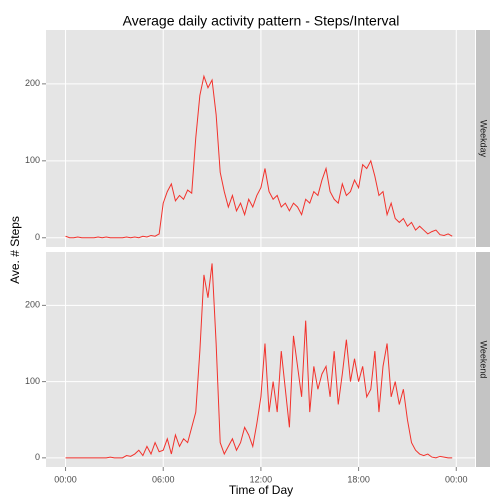  What do you see at coordinates (261, 479) in the screenshot?
I see `x-tick-label: 12:00` at bounding box center [261, 479].